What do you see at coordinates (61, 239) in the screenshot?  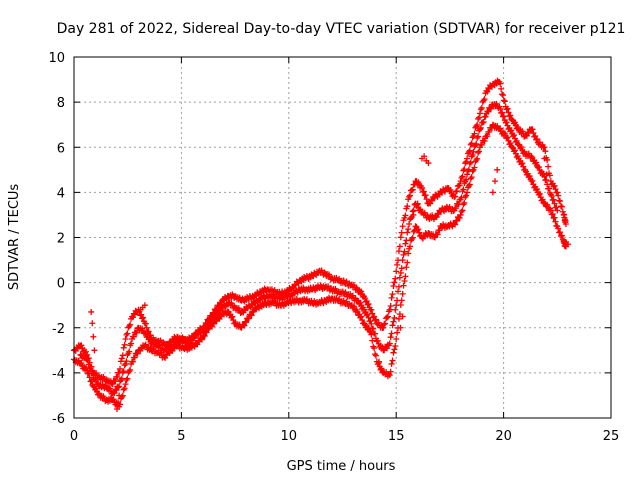 I see `y-tick-label: 2` at bounding box center [61, 239].